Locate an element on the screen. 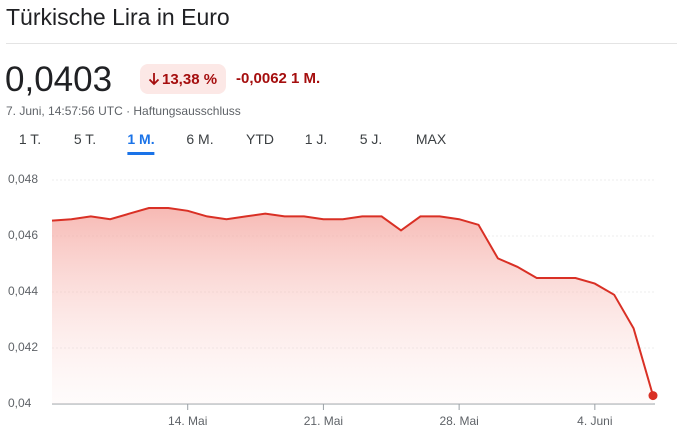 The height and width of the screenshot is (442, 677). title: Türkische Lira in Euro is located at coordinates (118, 17).